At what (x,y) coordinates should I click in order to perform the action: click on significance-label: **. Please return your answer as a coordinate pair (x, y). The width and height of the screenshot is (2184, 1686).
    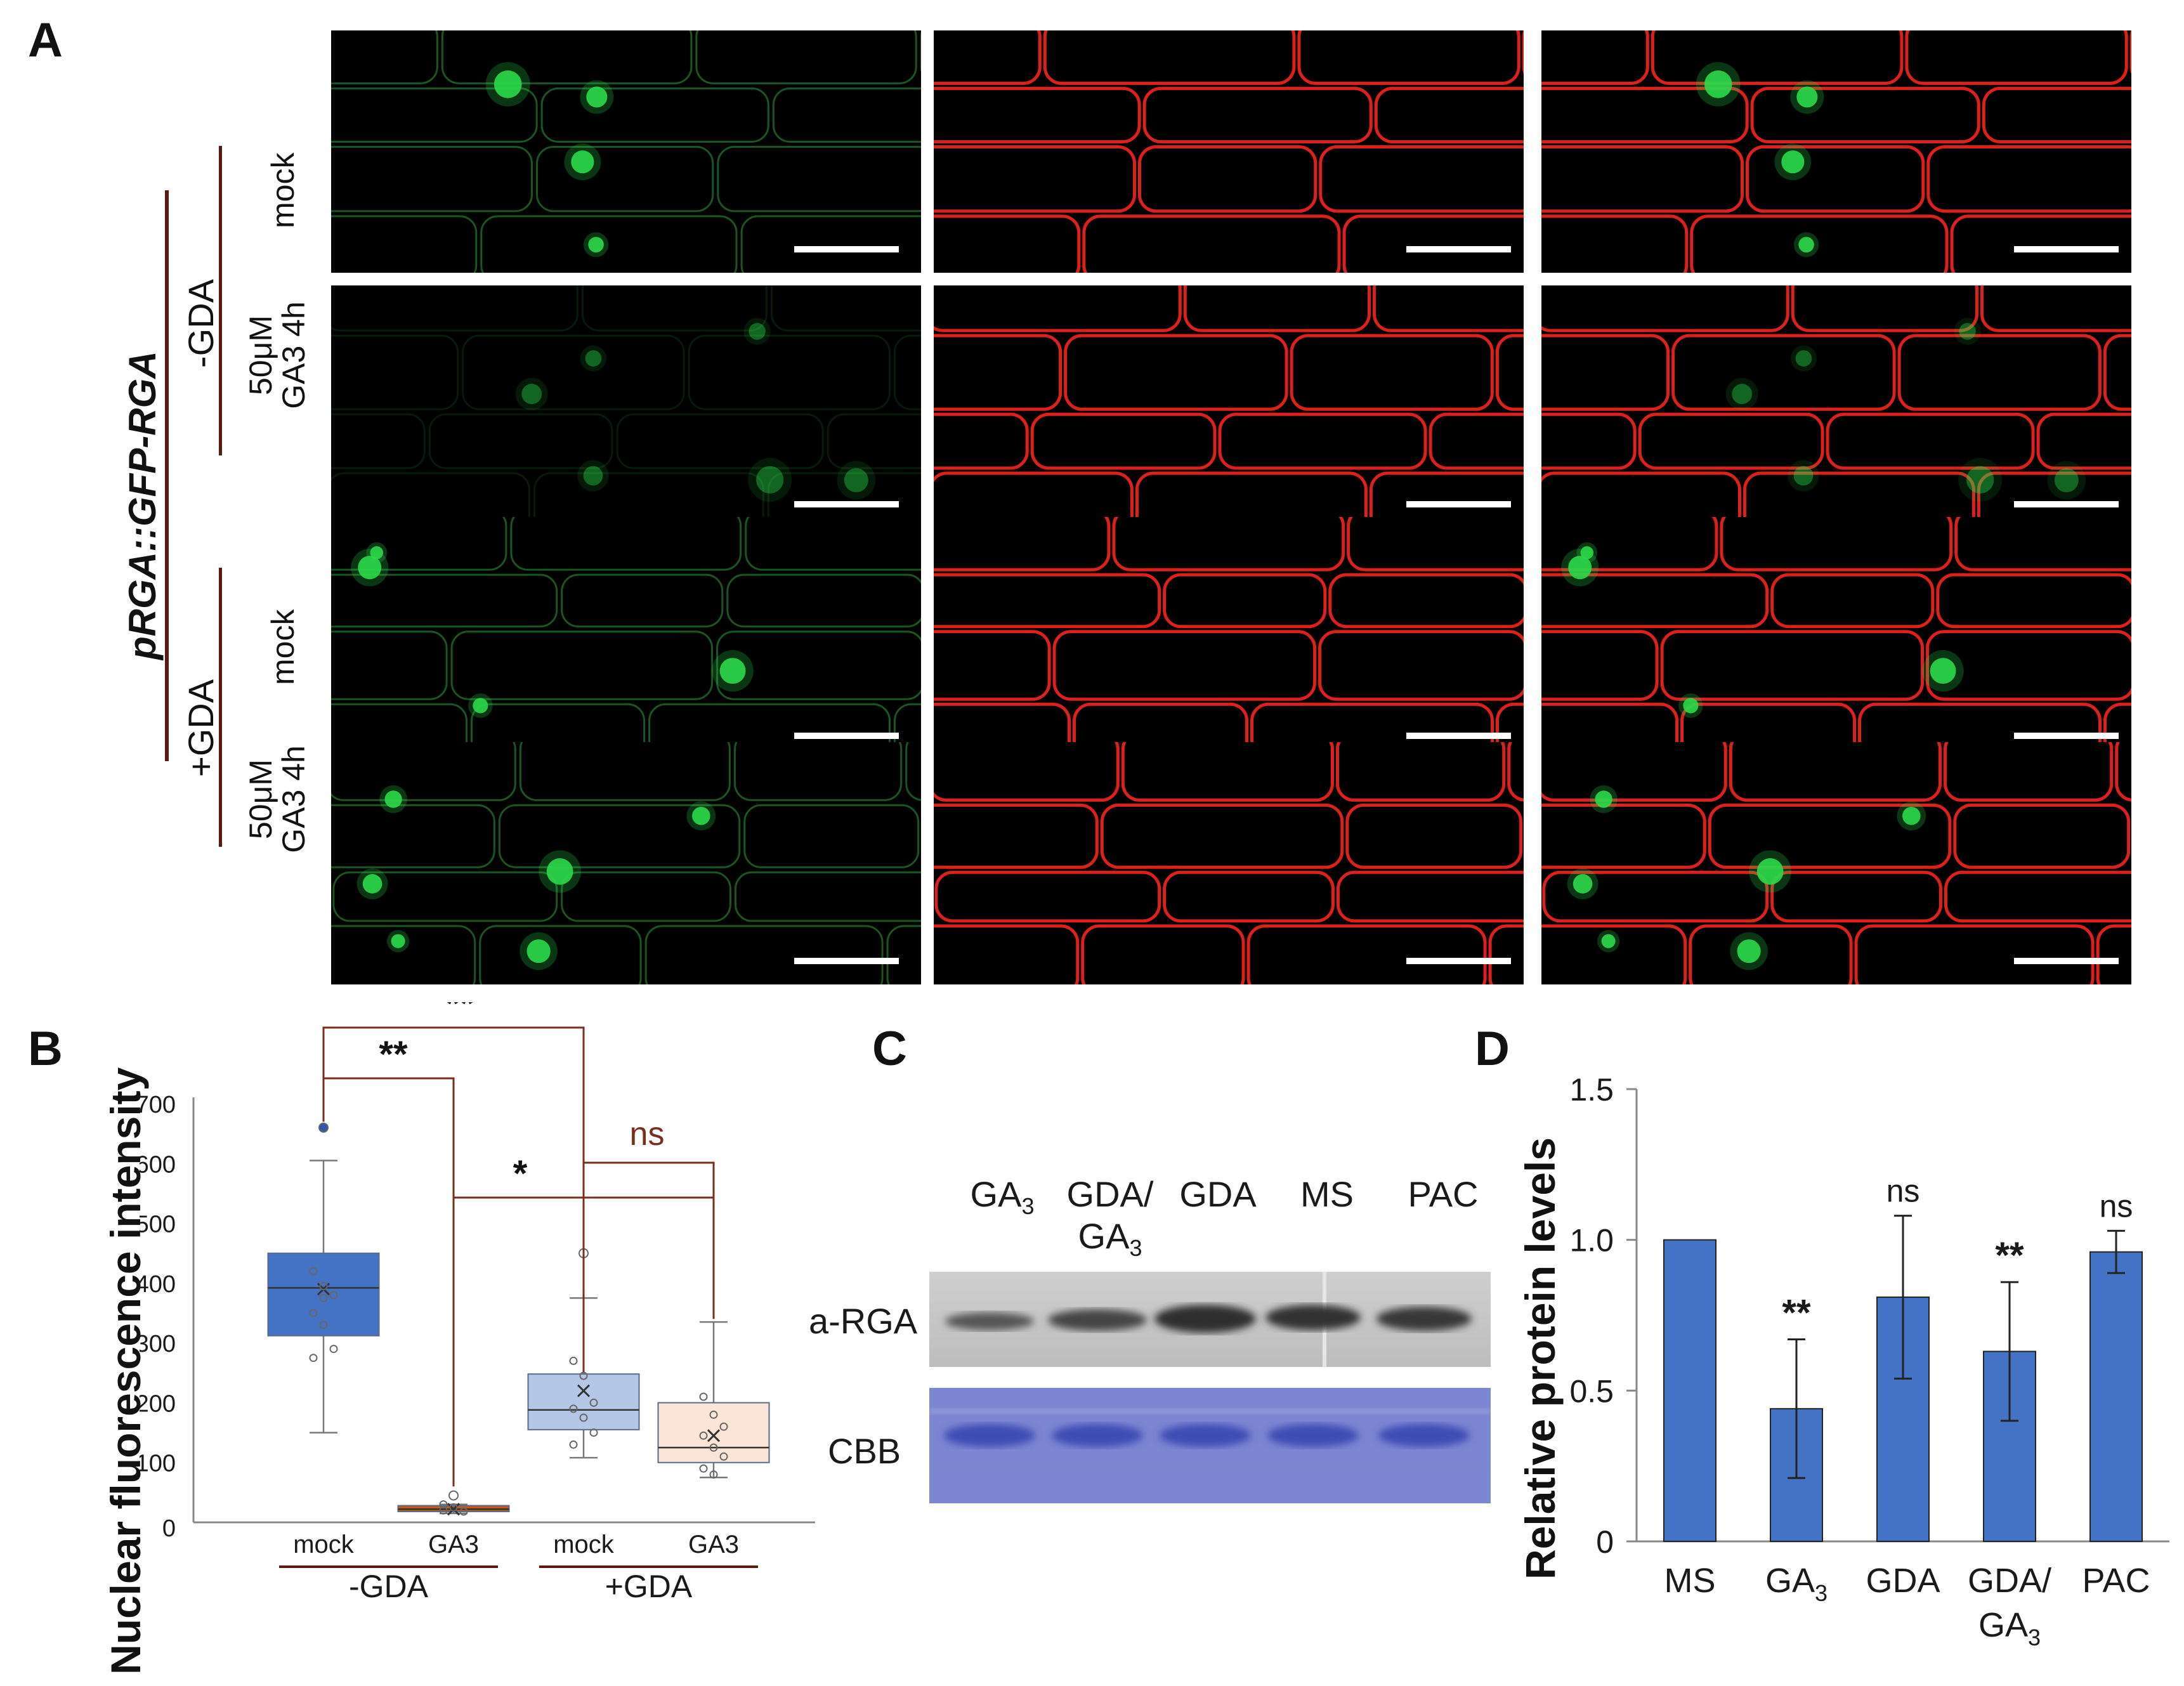
    Looking at the image, I should click on (393, 1054).